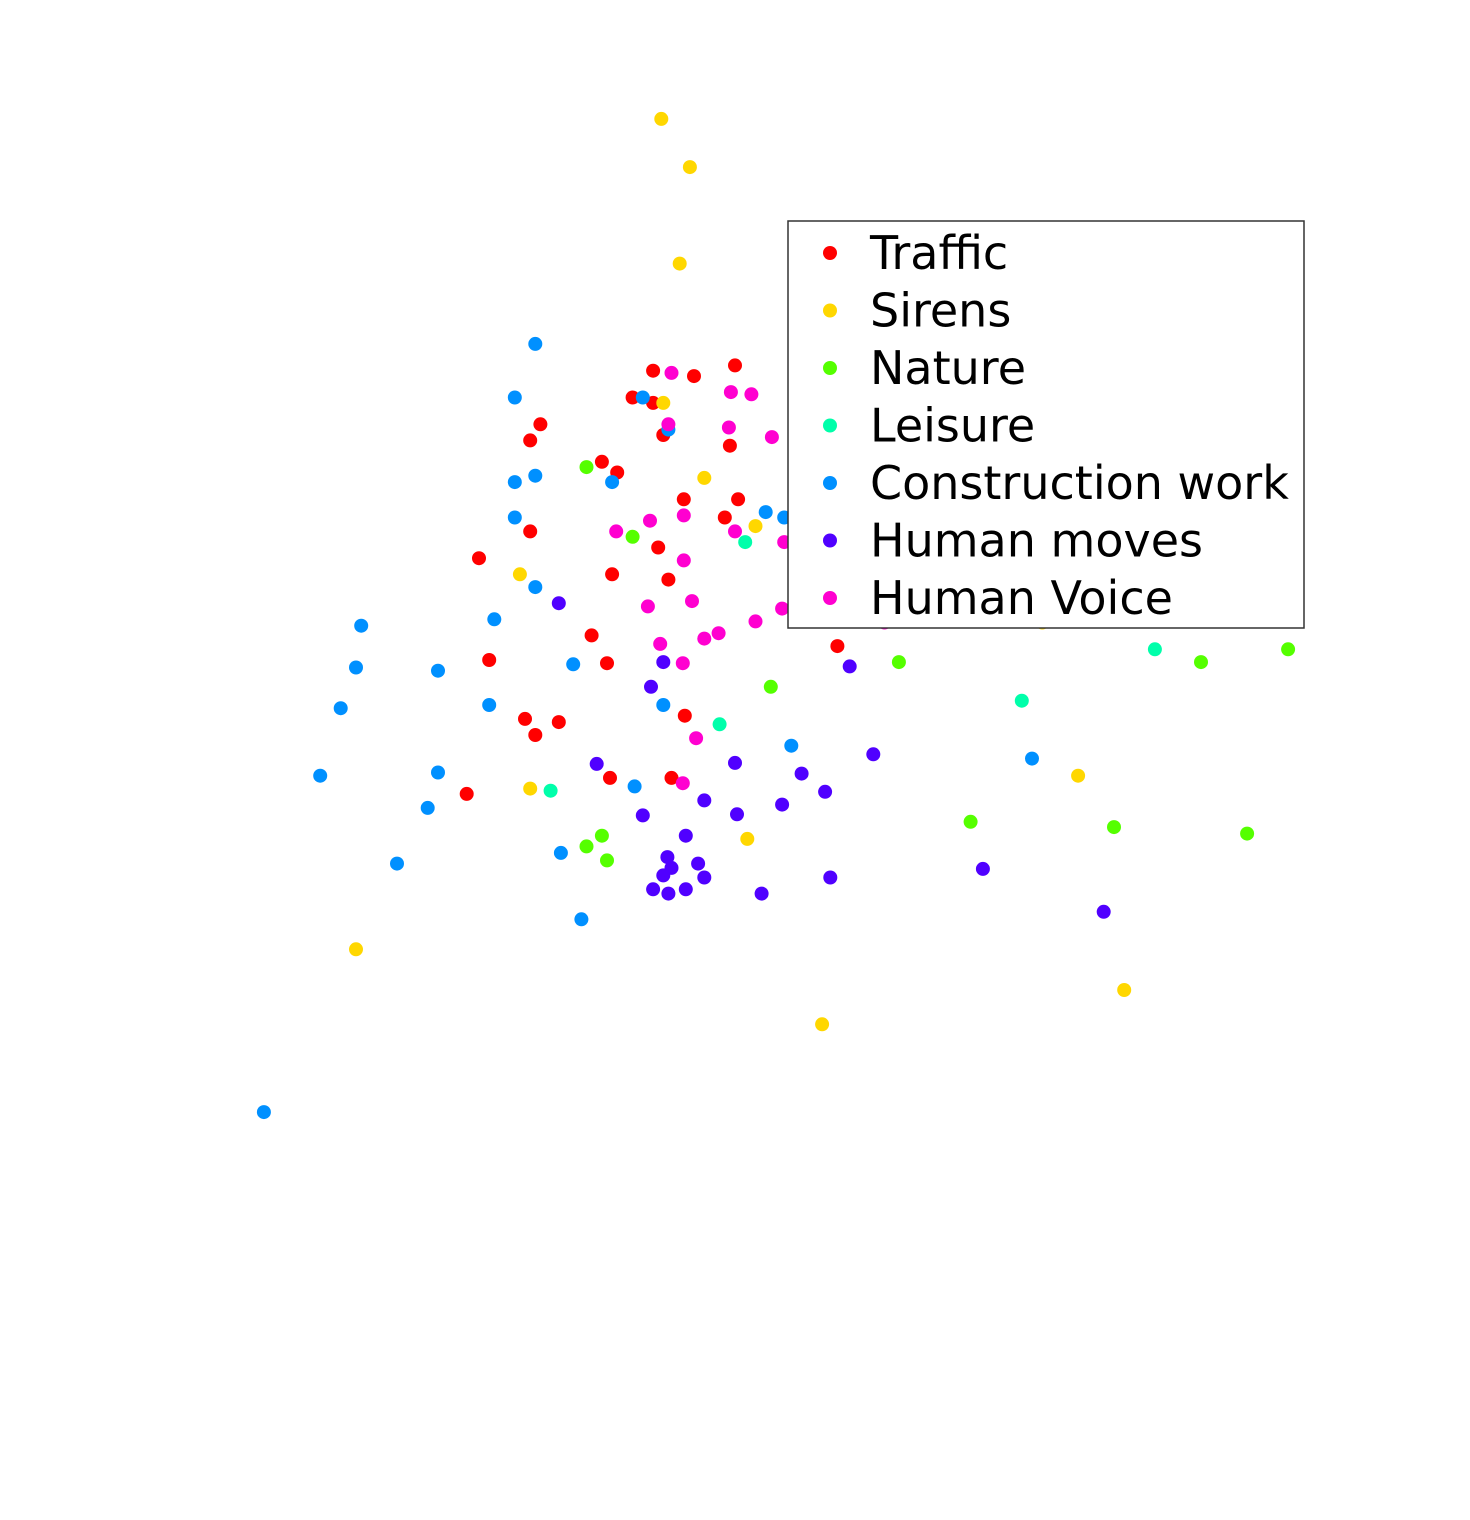 This screenshot has height=1520, width=1470. What do you see at coordinates (750, 578) in the screenshot?
I see `series-human-voice` at bounding box center [750, 578].